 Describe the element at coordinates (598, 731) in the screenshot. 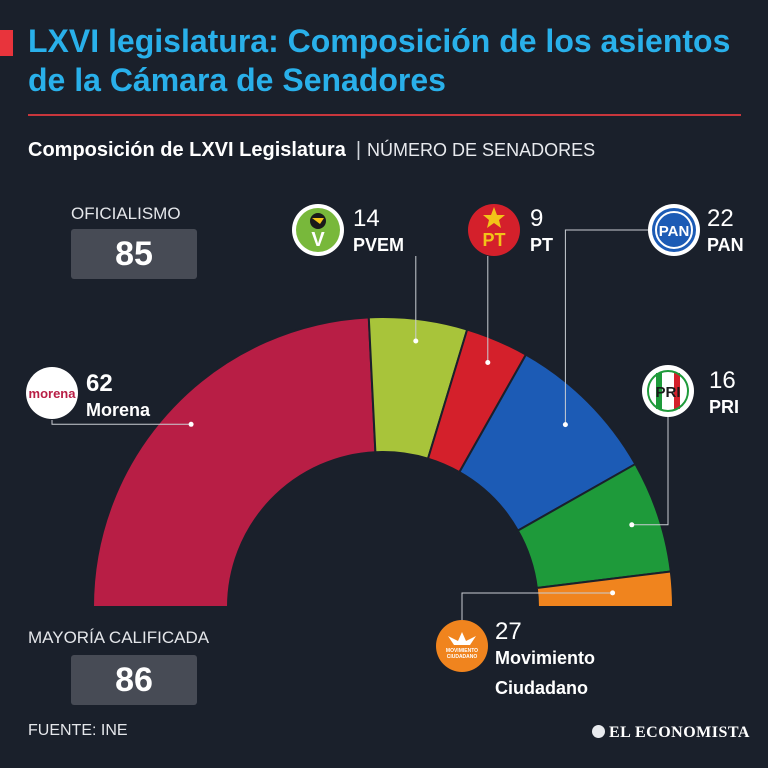

I see `brand-icon` at that location.